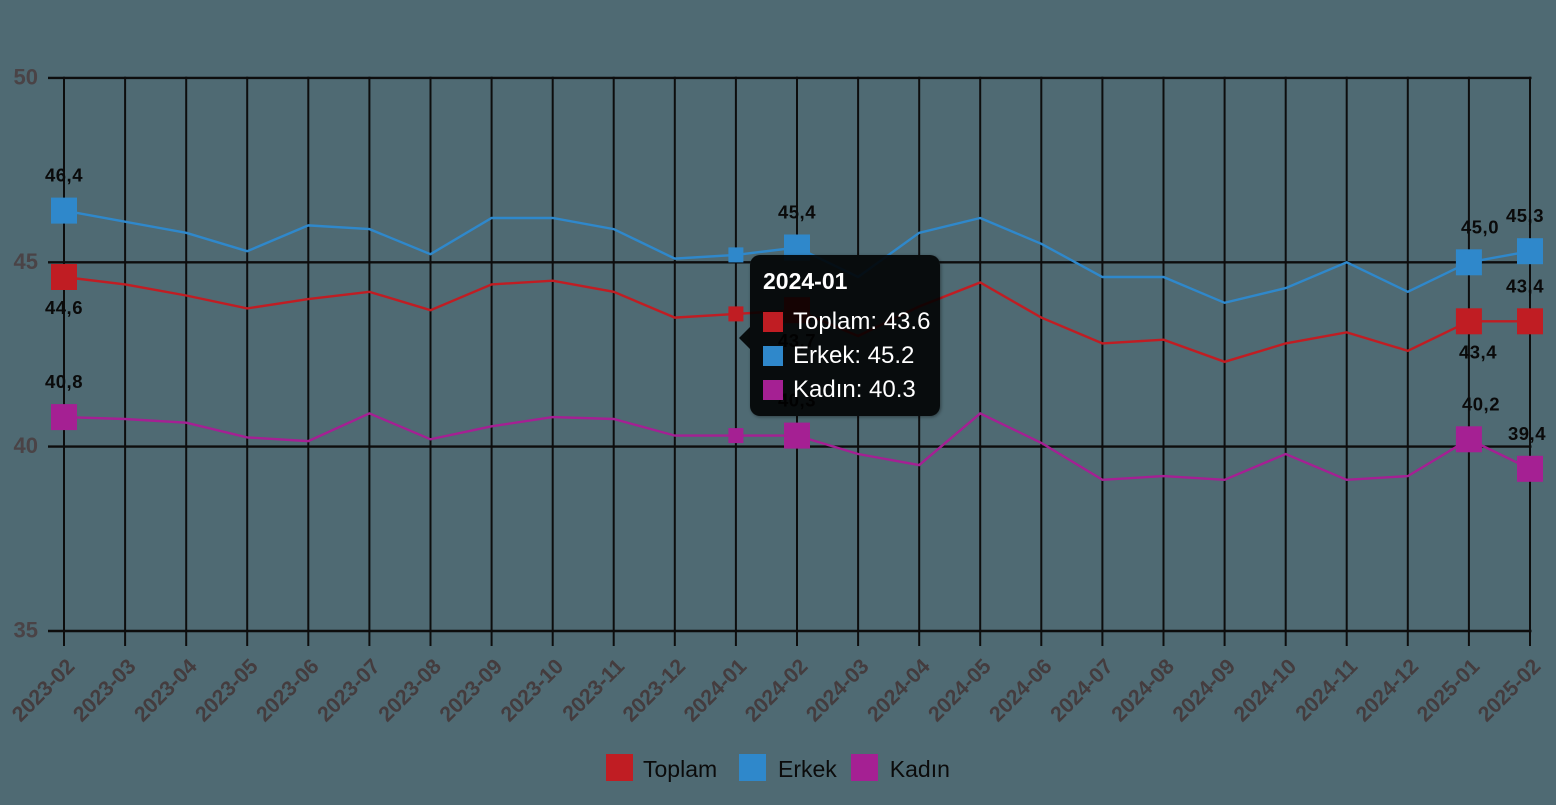  Describe the element at coordinates (1509, 690) in the screenshot. I see `svg-text: 2025-02` at that location.